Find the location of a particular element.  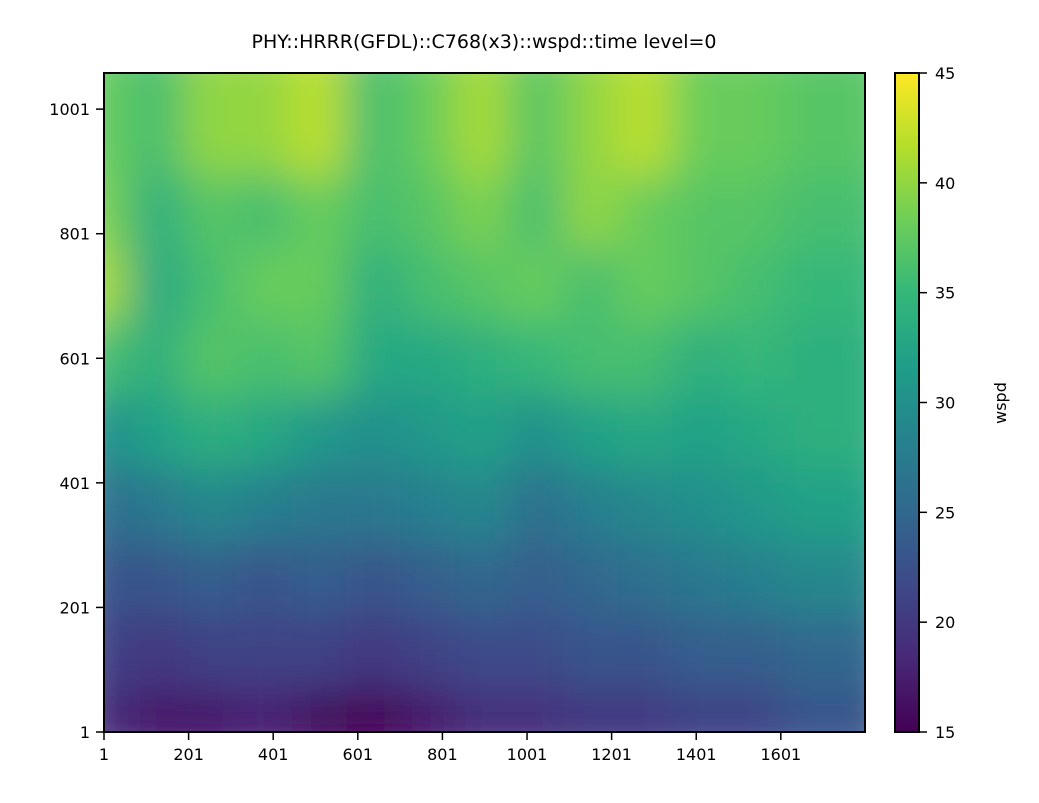

colorbar-axis: 15 20 25 30 35 40 45 is located at coordinates (937, 403).